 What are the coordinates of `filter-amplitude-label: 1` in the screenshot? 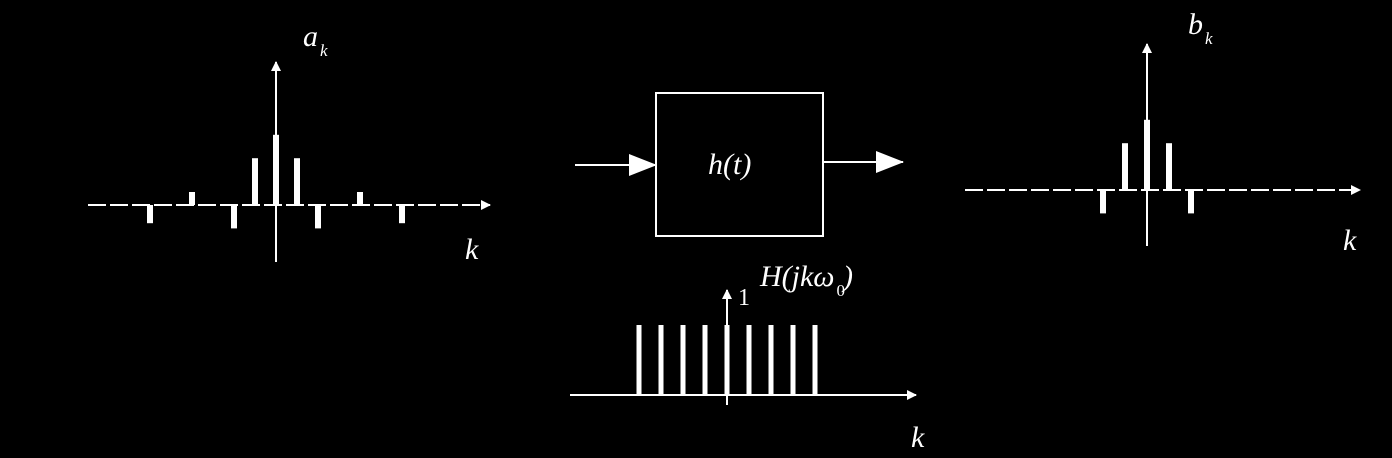 It's located at (744, 298).